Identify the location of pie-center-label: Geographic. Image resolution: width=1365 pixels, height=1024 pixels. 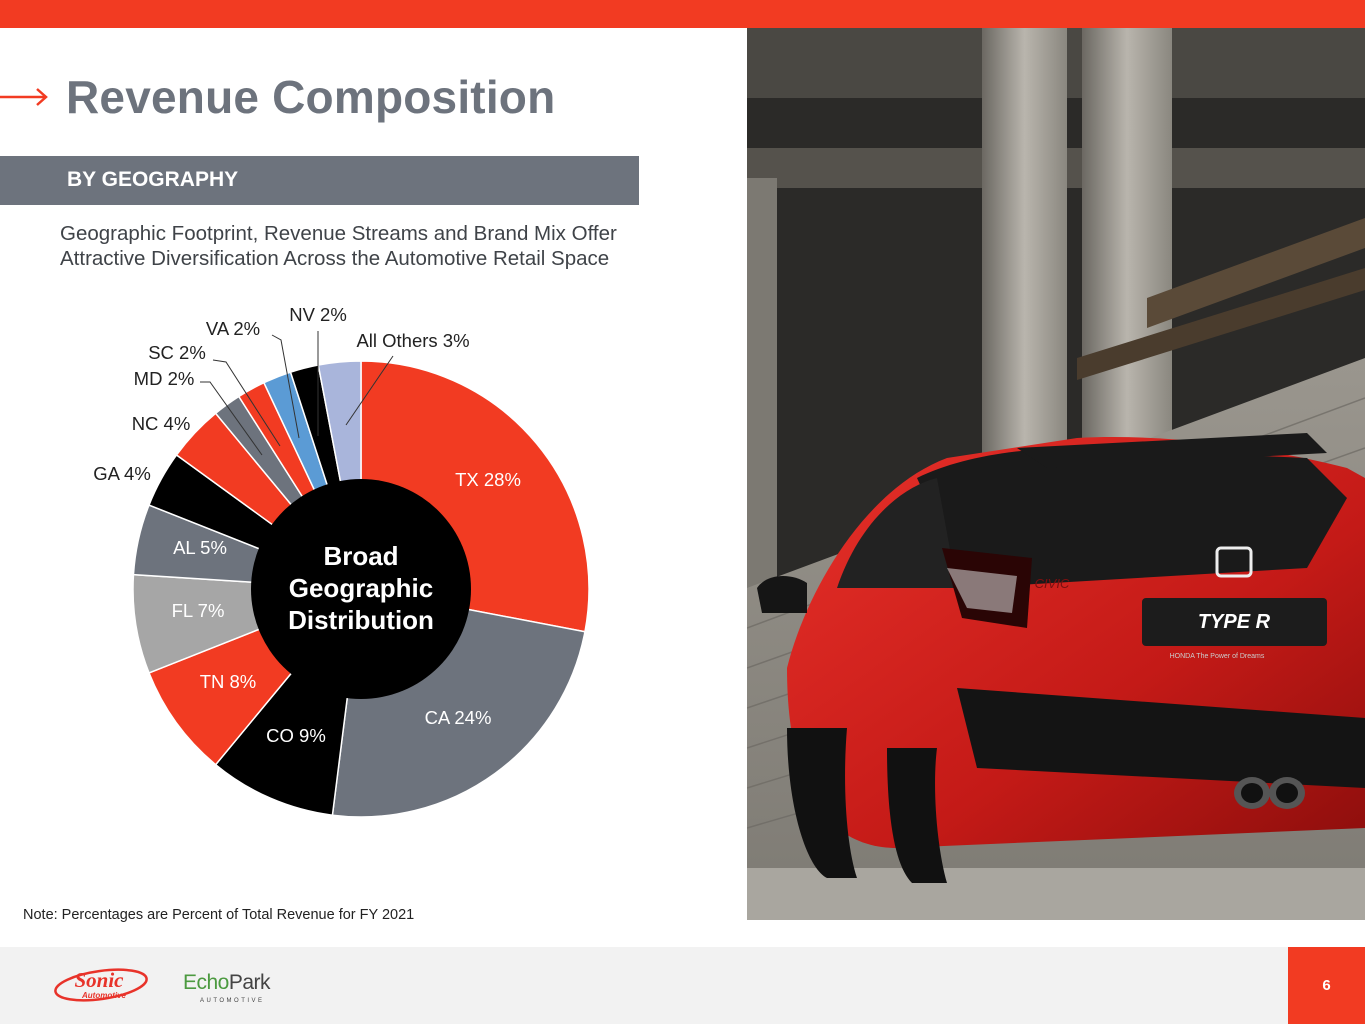
(361, 588).